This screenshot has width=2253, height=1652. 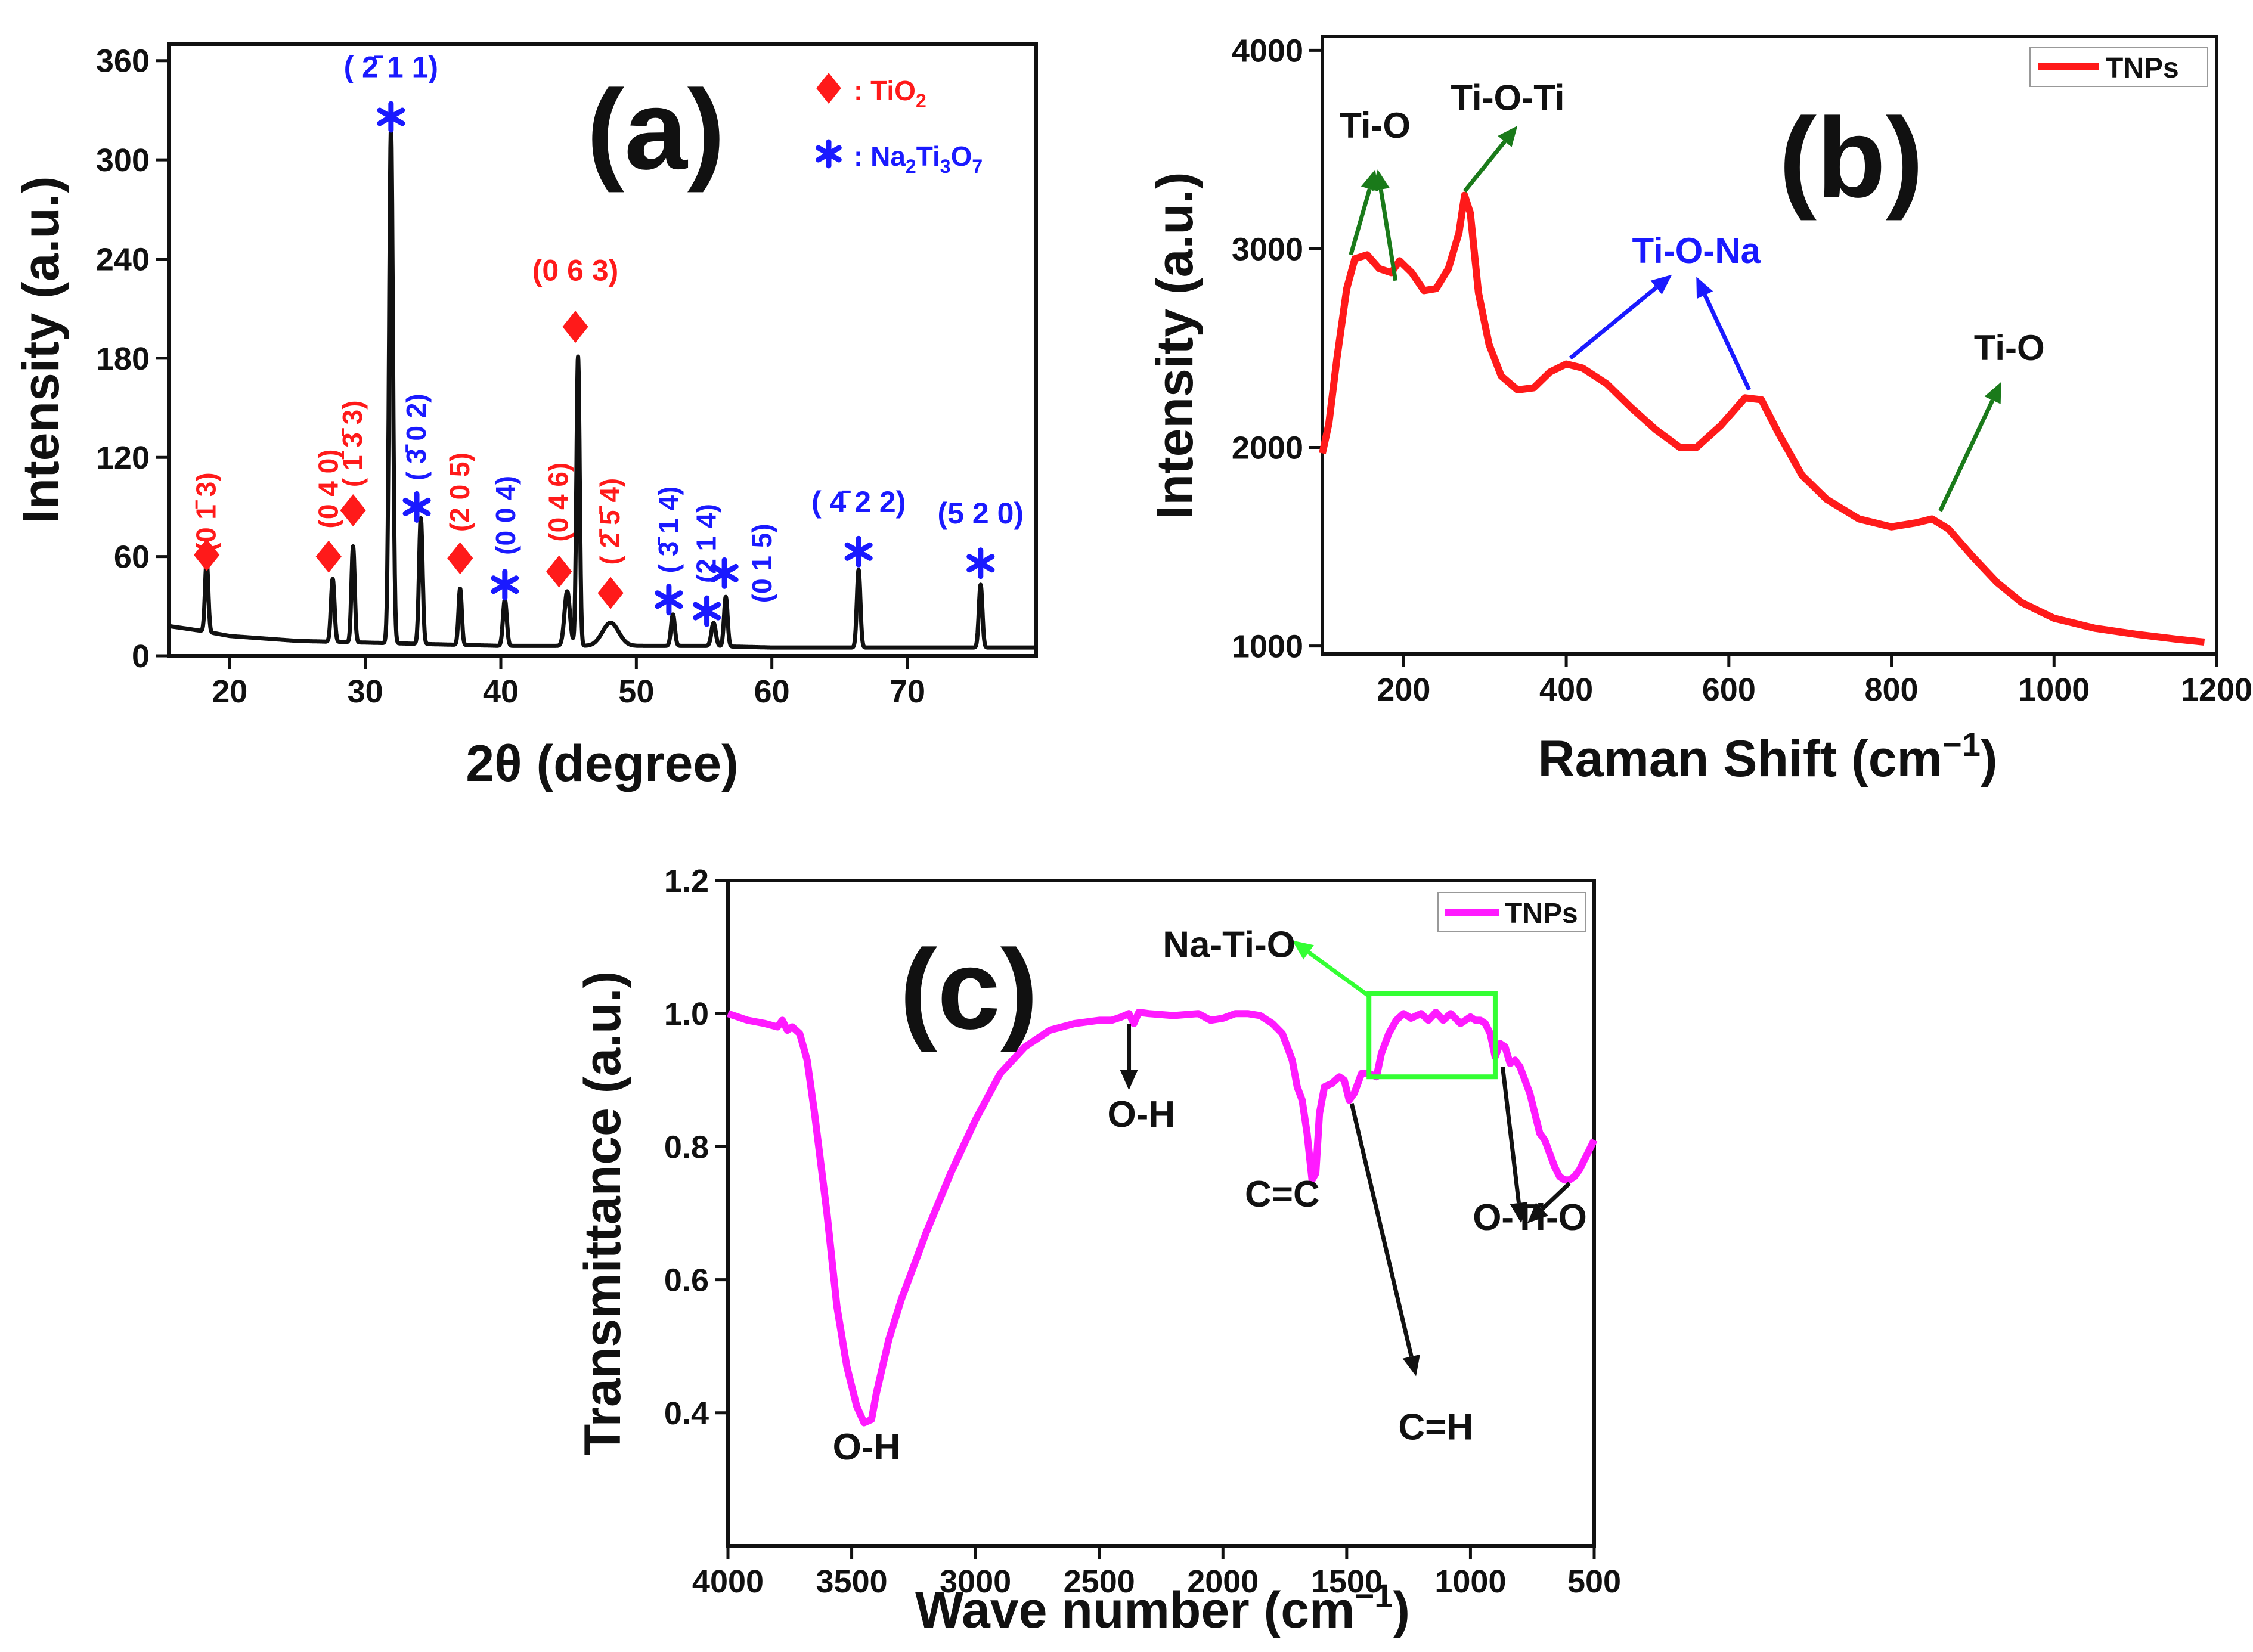 I want to click on miller-index-label: ( 3̄ 0 2), so click(x=416, y=437).